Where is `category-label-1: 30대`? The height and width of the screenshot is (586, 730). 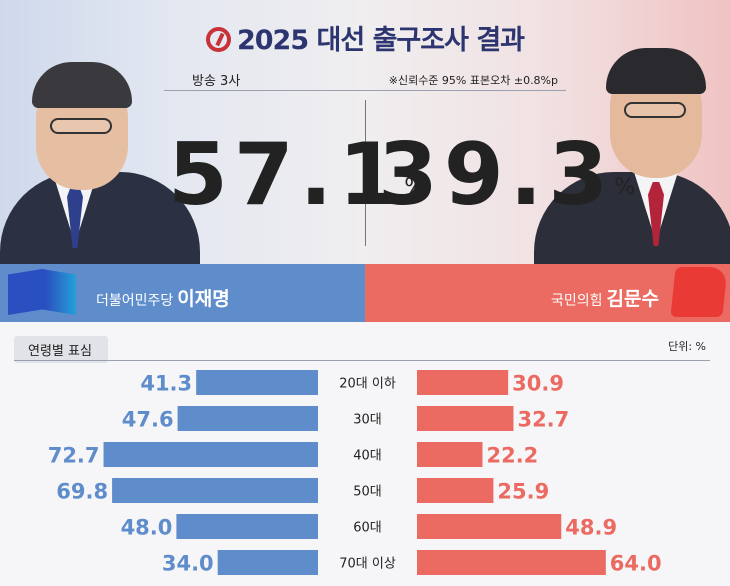
category-label-1: 30대 is located at coordinates (367, 420).